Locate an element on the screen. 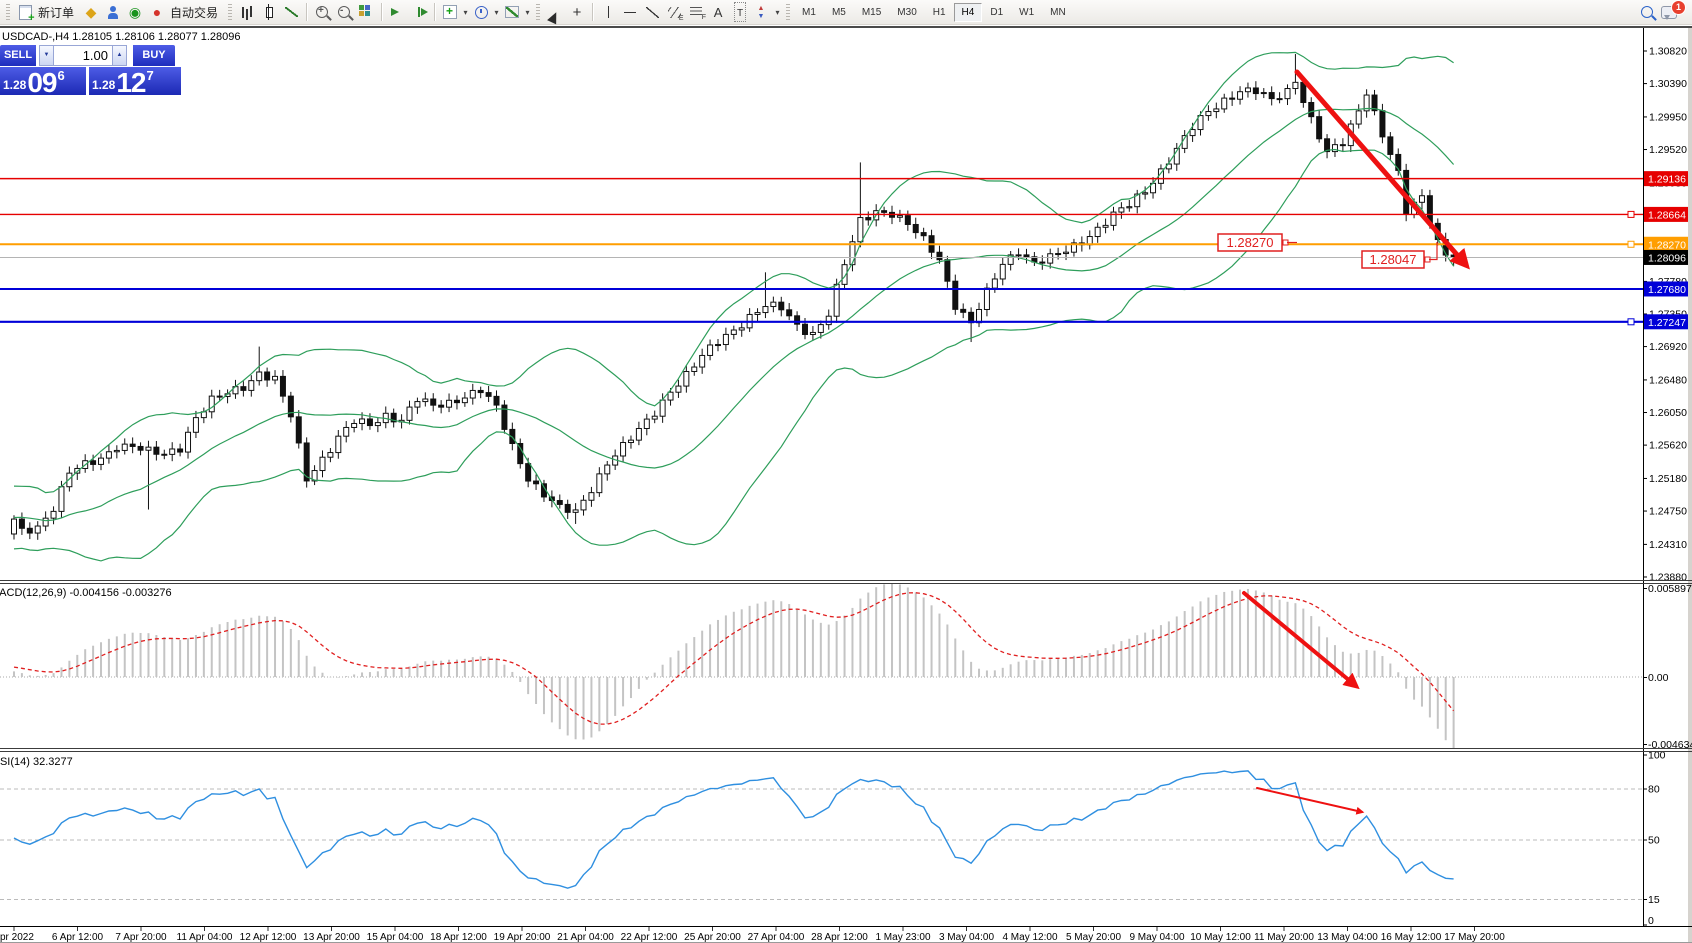 This screenshot has width=1692, height=943. fibonacci-icon is located at coordinates (696, 12).